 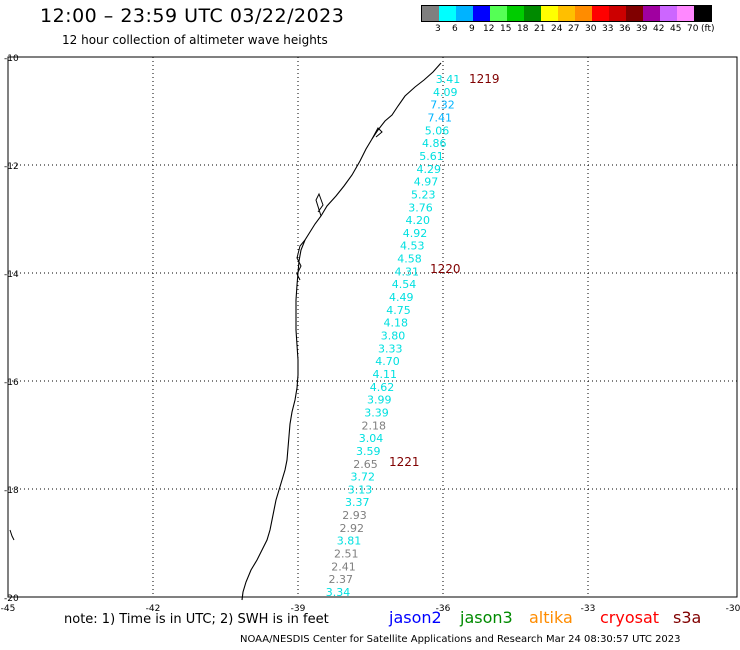 I want to click on wave-height-value: 4.92, so click(x=415, y=233).